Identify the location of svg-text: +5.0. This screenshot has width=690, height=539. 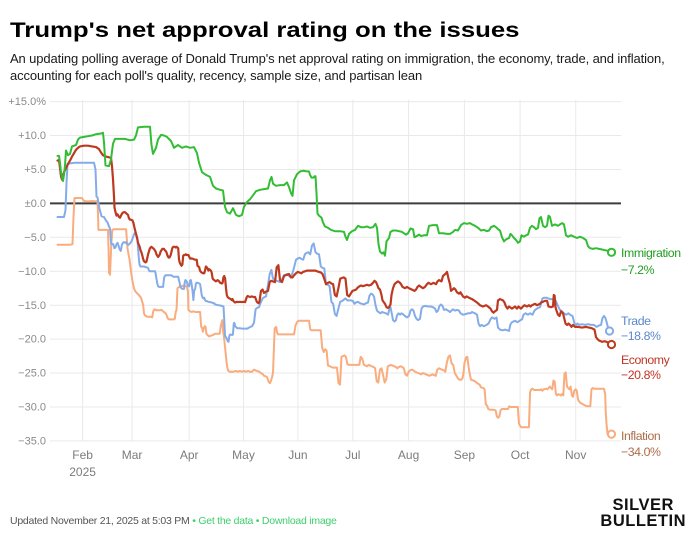
(35, 170).